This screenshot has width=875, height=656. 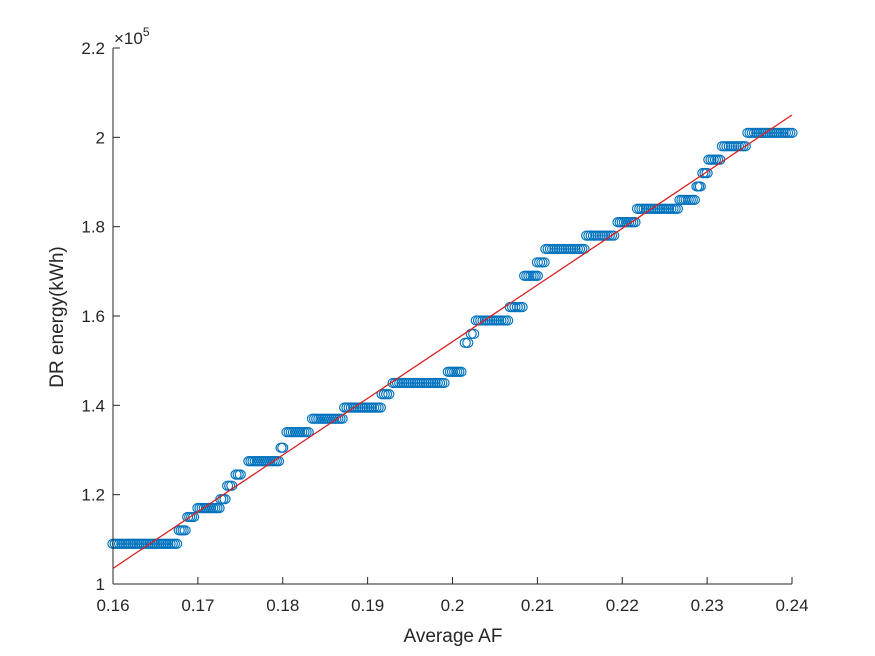 I want to click on y-axis-title: DR energy(kWh), so click(x=57, y=316).